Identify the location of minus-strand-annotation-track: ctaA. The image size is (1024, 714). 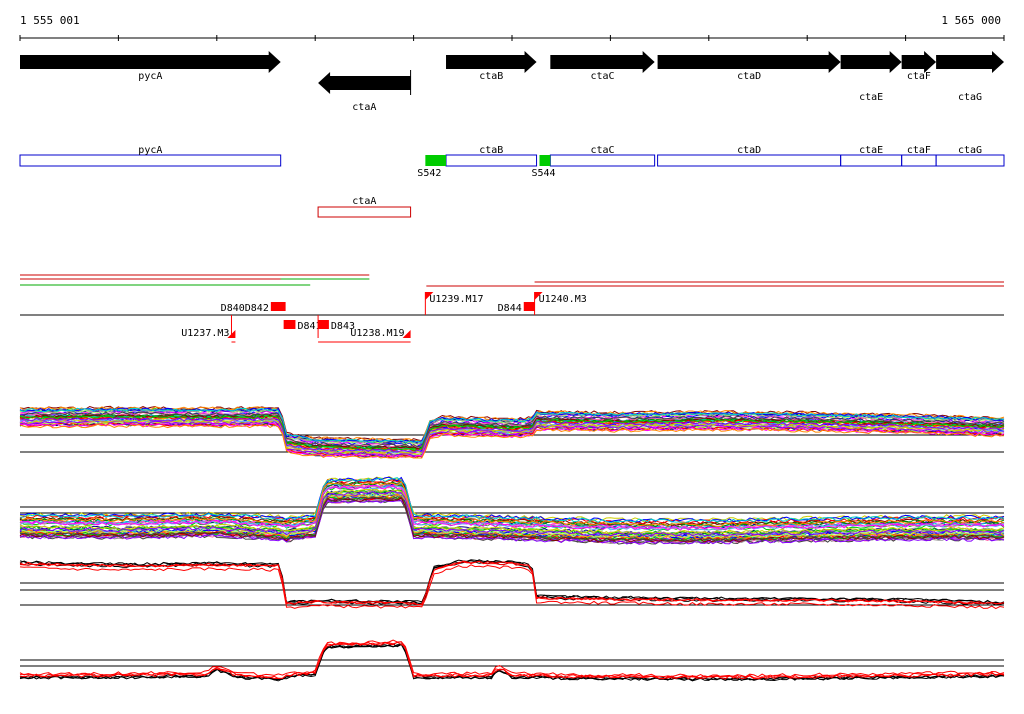
(364, 207).